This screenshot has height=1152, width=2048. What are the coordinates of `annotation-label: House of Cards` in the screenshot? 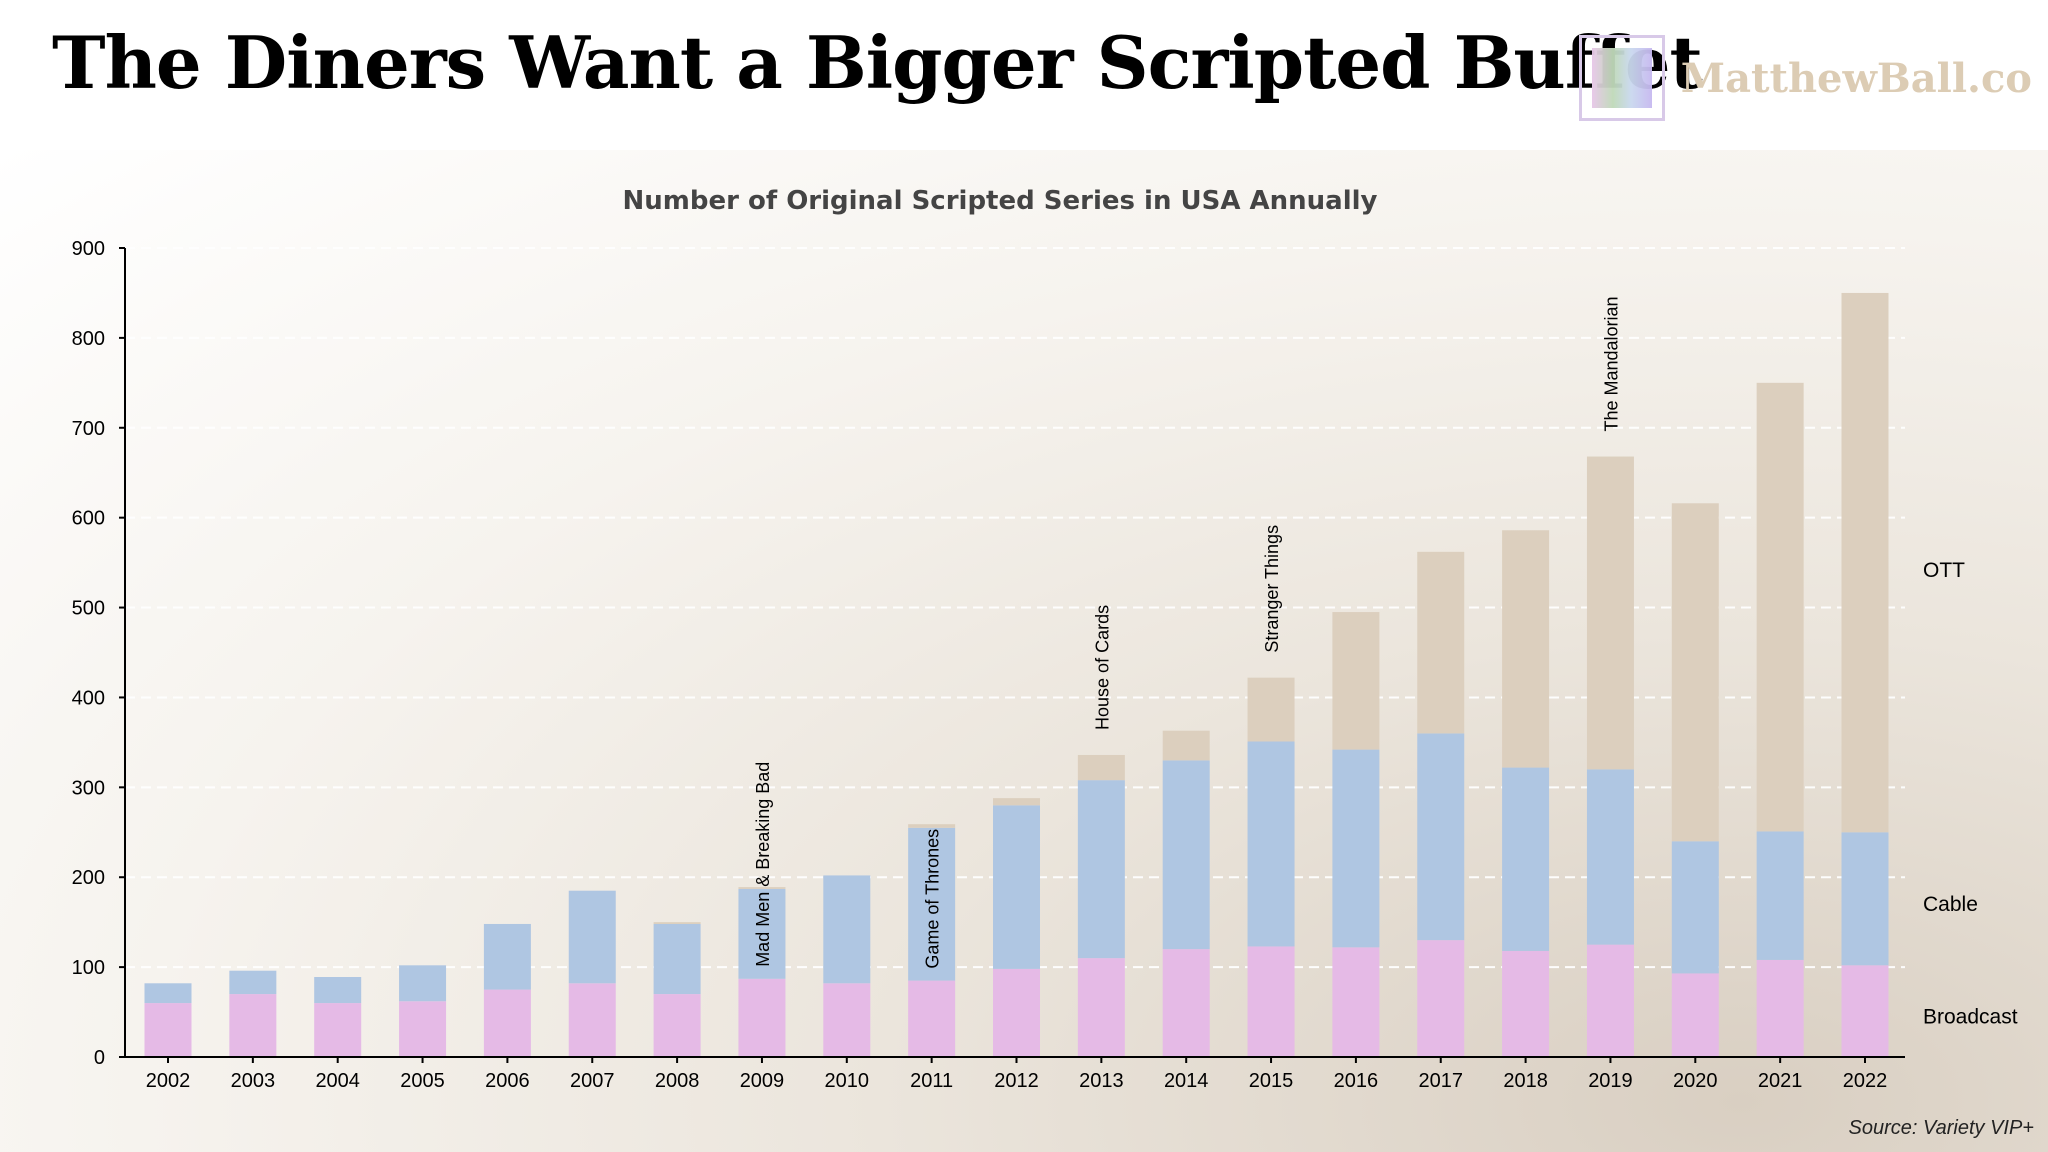 It's located at (1102, 667).